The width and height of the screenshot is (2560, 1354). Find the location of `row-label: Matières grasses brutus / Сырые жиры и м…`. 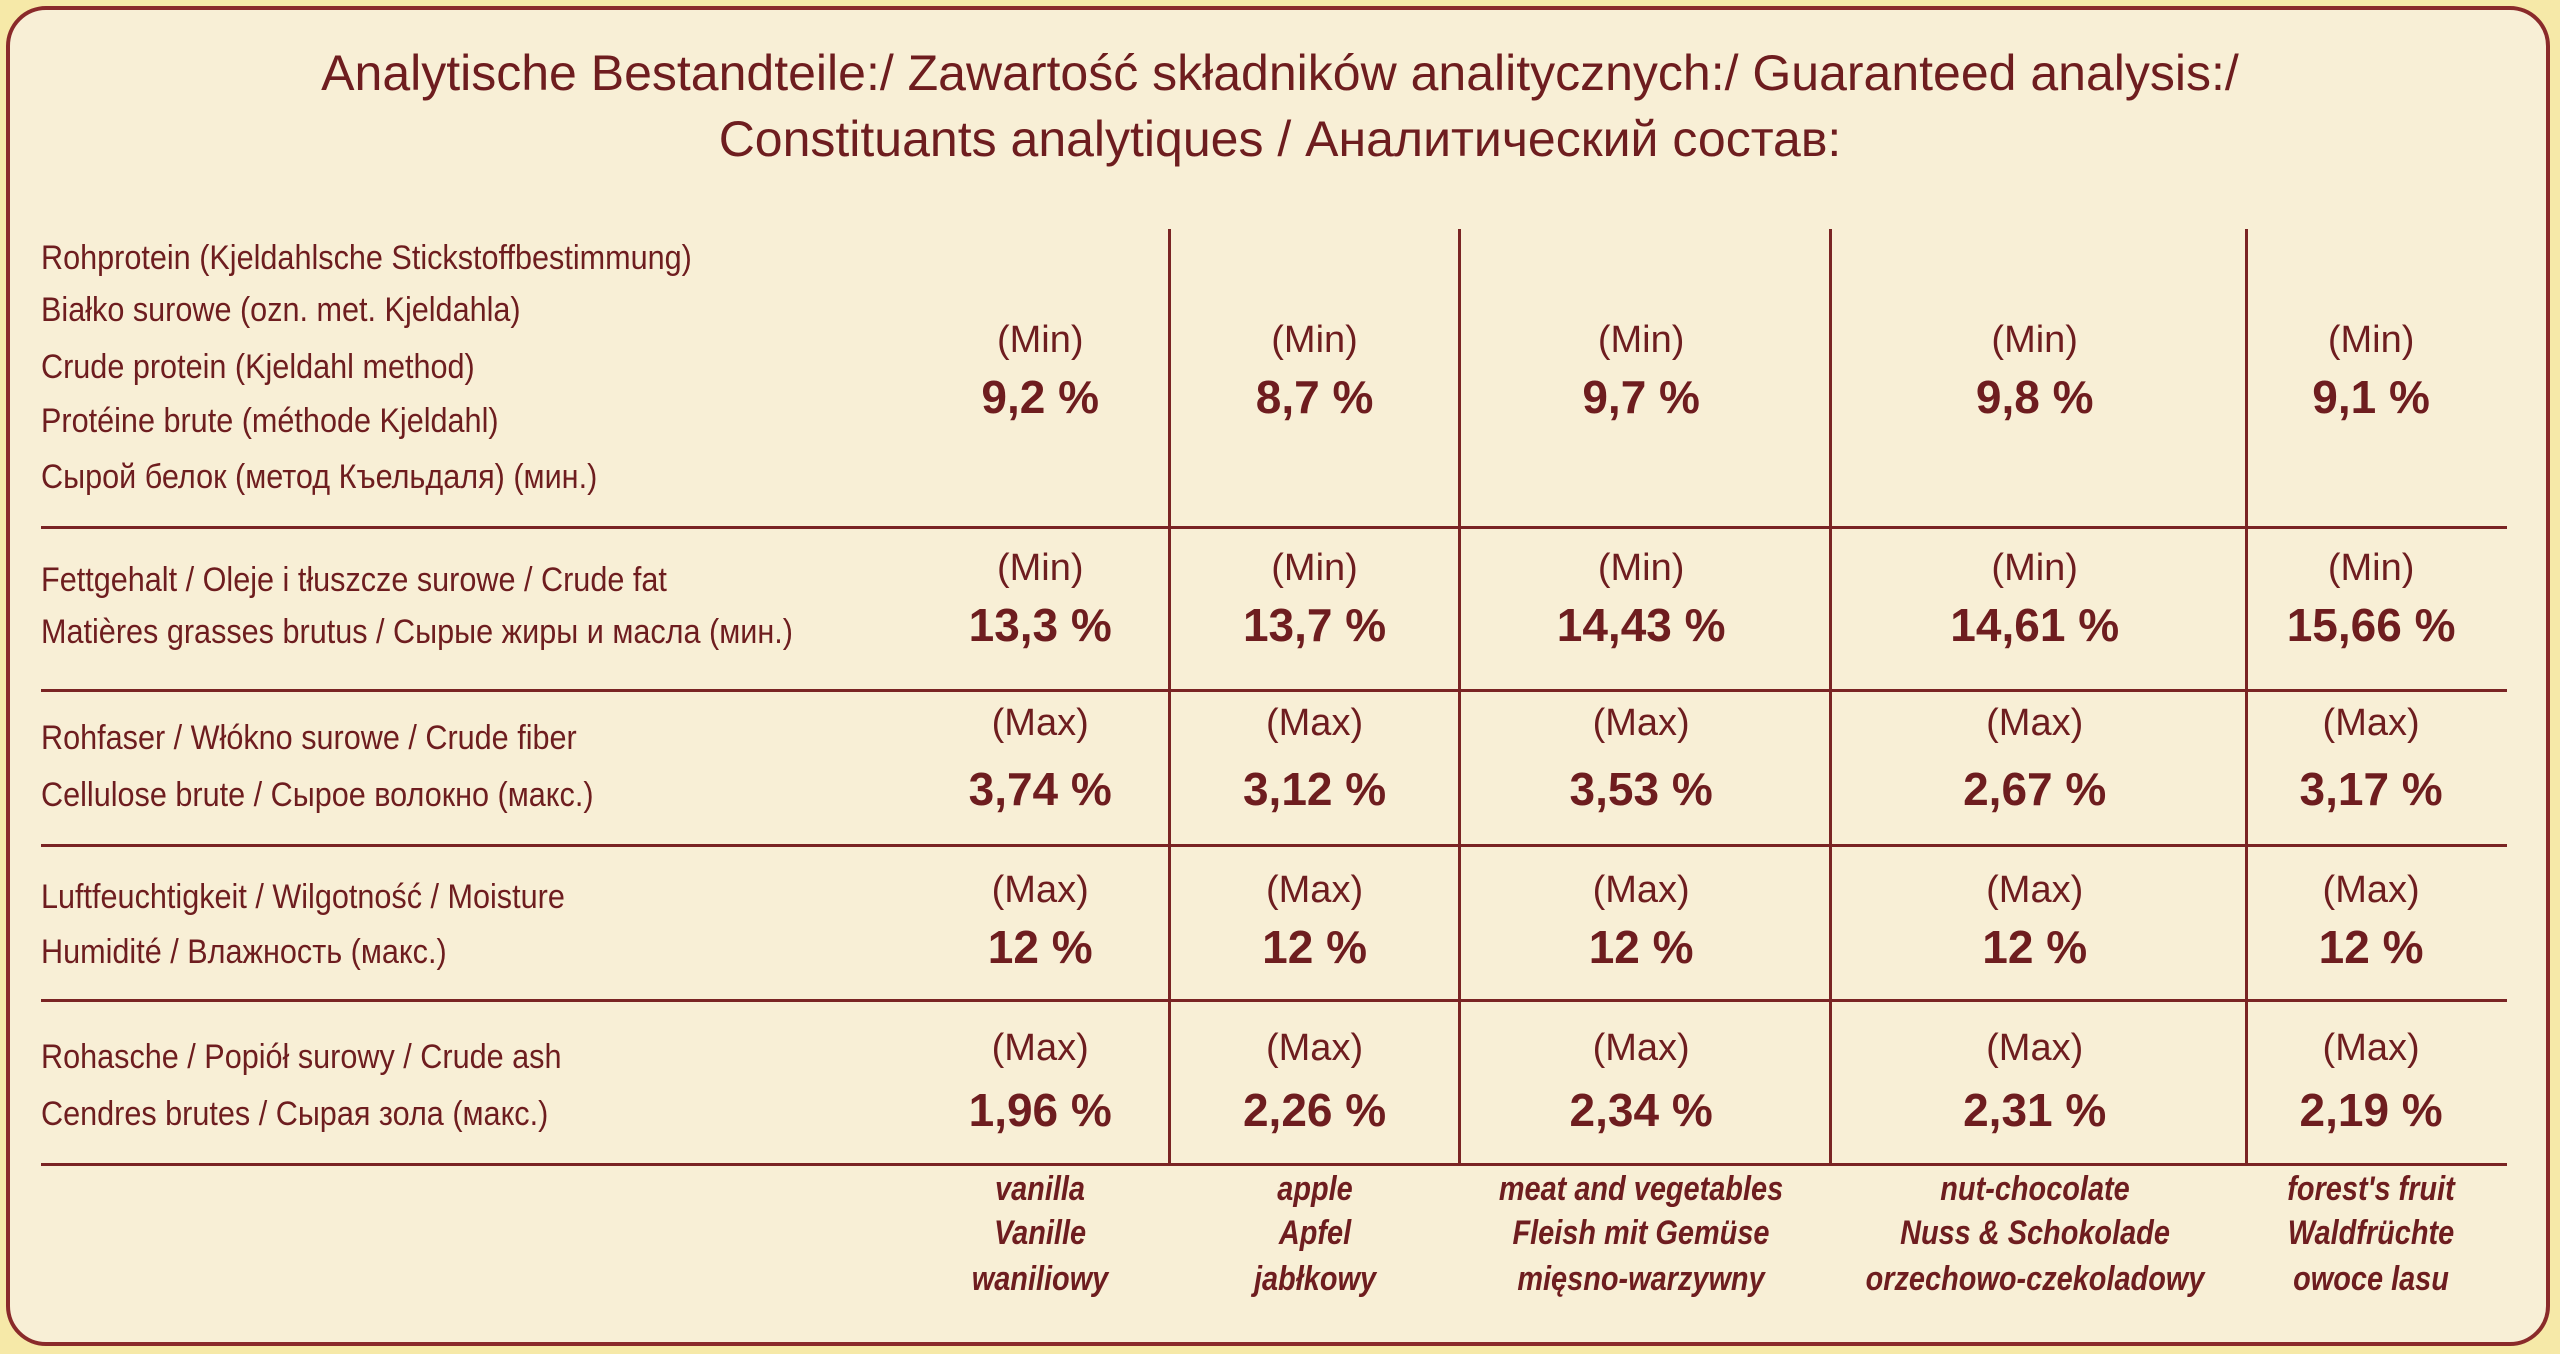

row-label: Matières grasses brutus / Сырые жиры и м… is located at coordinates (416, 631).